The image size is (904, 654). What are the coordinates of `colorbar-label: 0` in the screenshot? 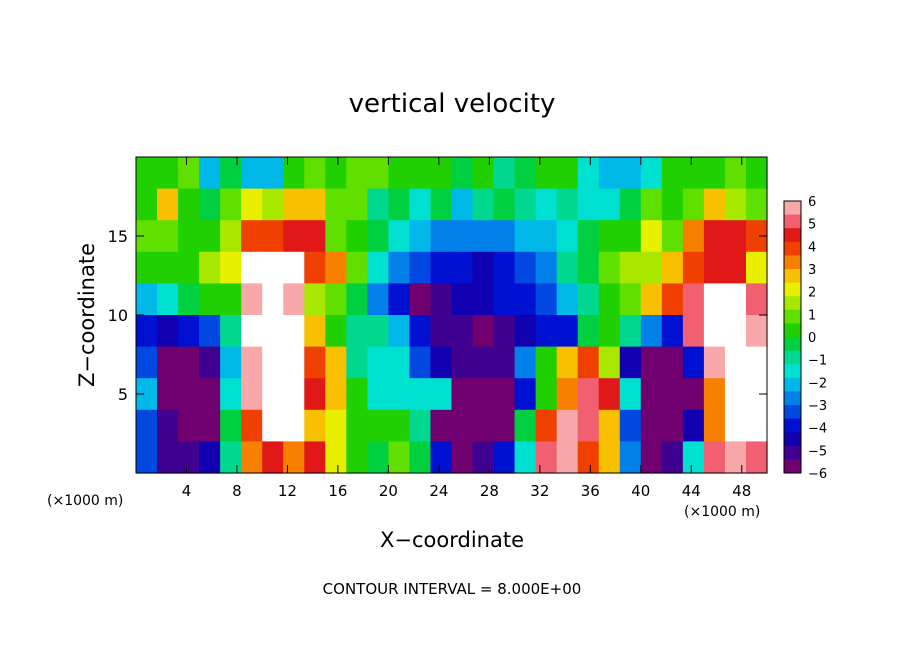 It's located at (812, 338).